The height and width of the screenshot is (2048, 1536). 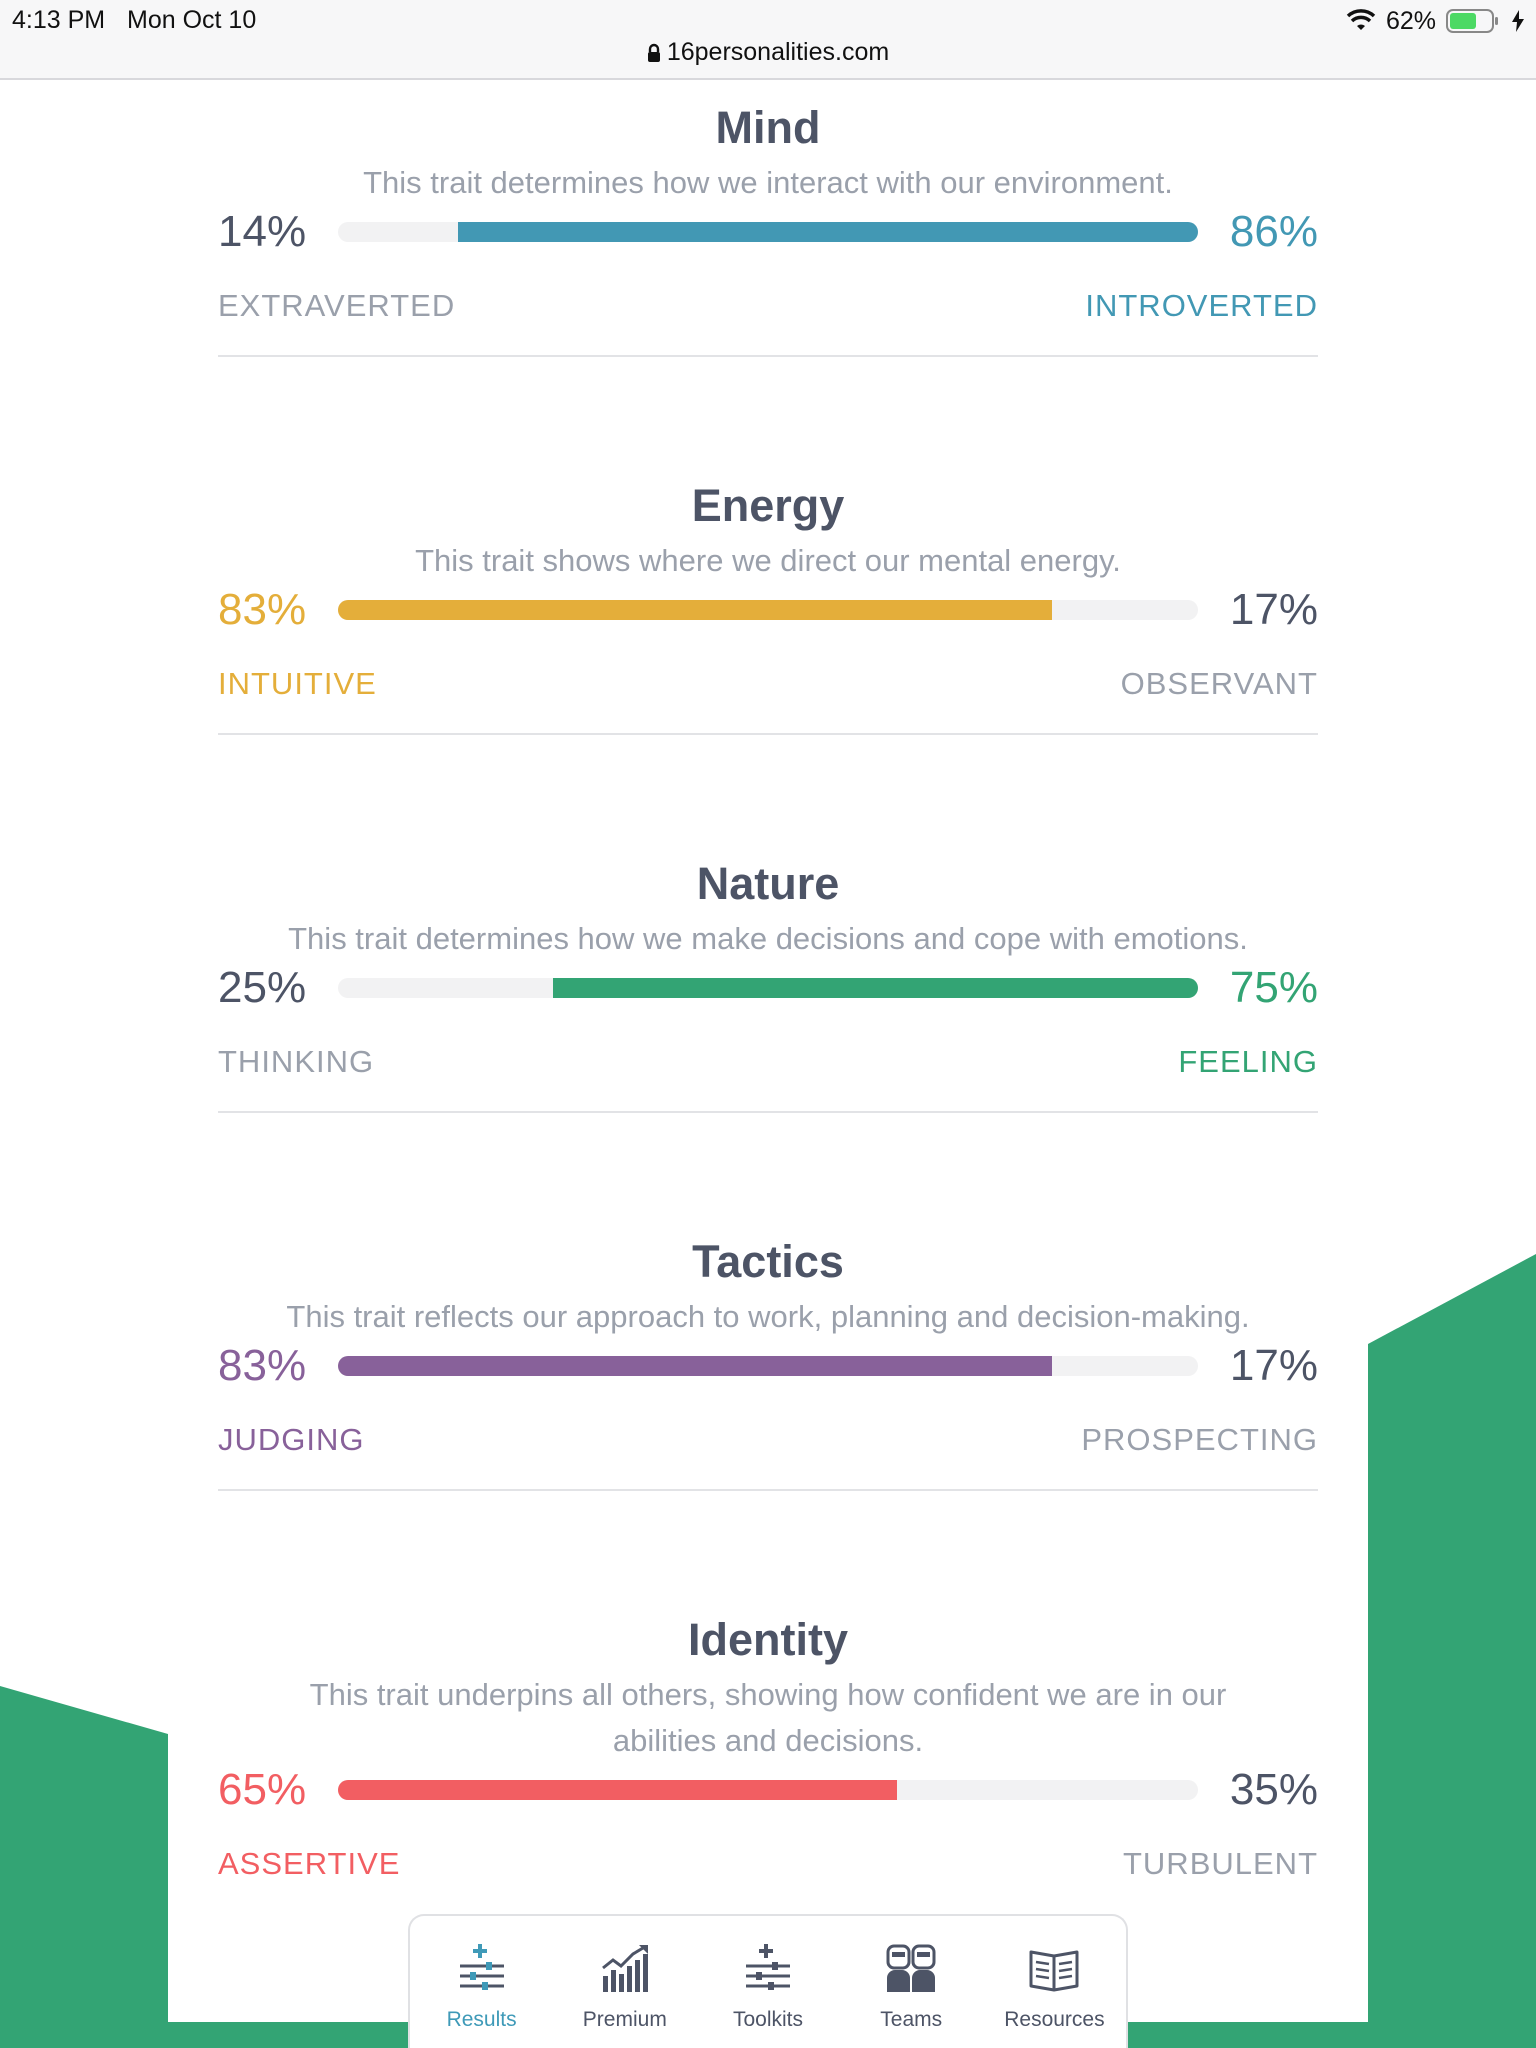 What do you see at coordinates (262, 987) in the screenshot?
I see `trait-left-percent: 25%` at bounding box center [262, 987].